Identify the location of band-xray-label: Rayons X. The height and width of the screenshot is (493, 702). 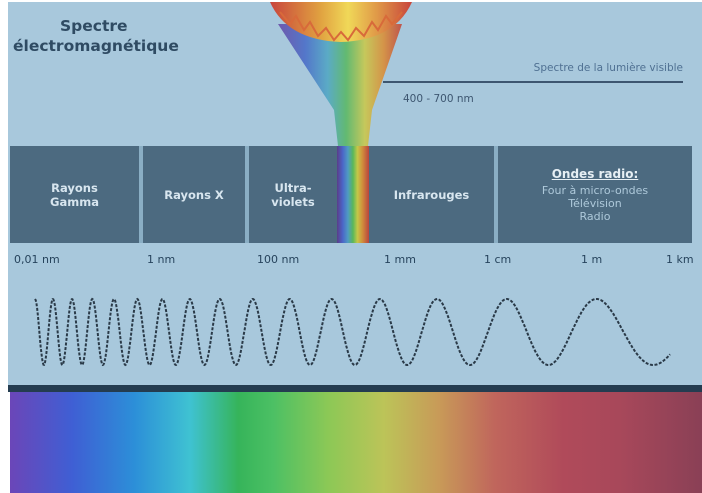
(194, 194).